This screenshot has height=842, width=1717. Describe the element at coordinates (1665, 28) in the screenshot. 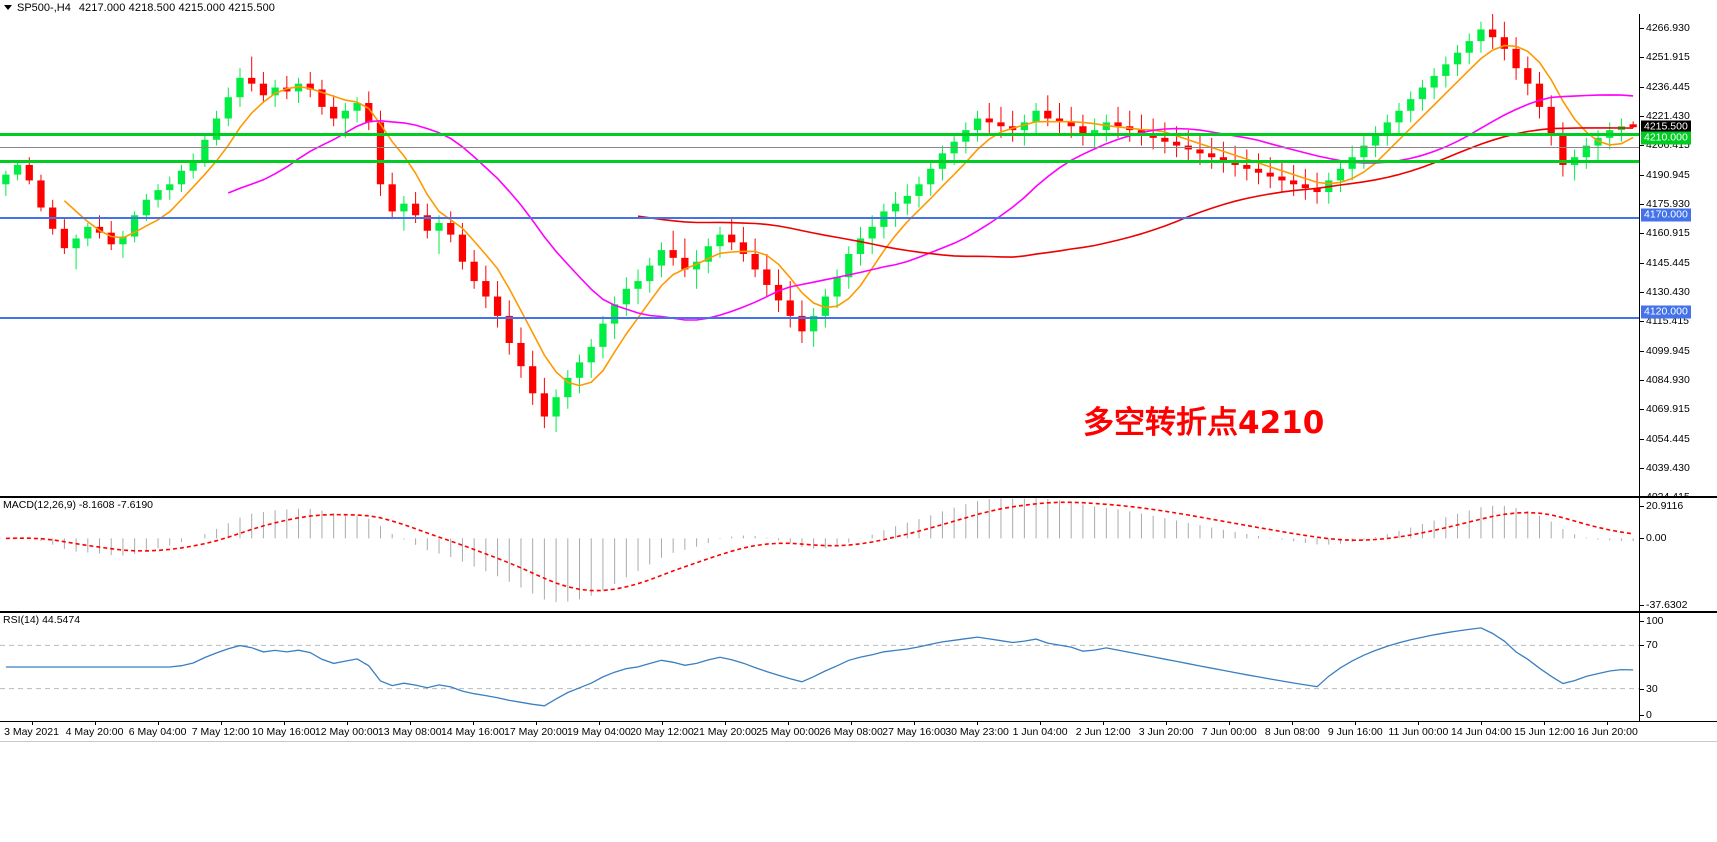

I see `price-tick-4266-930: 4266.930` at that location.